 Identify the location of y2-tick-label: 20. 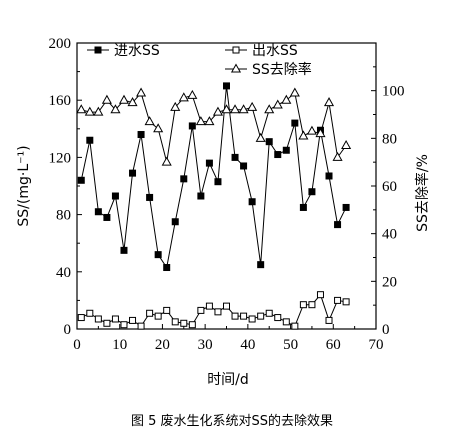
(389, 282).